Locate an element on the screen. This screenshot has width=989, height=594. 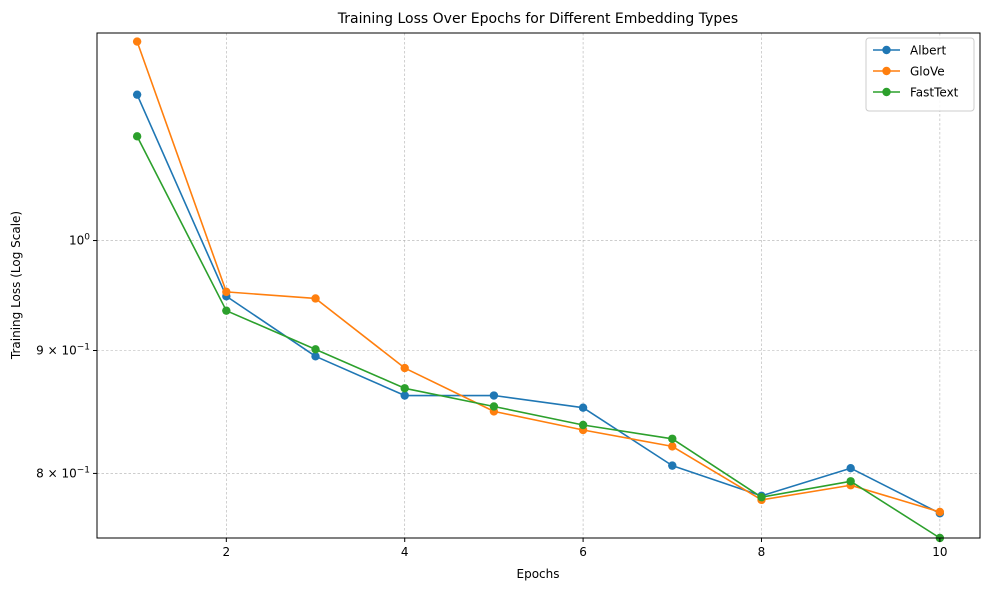
x-tick-label: 8 is located at coordinates (762, 552).